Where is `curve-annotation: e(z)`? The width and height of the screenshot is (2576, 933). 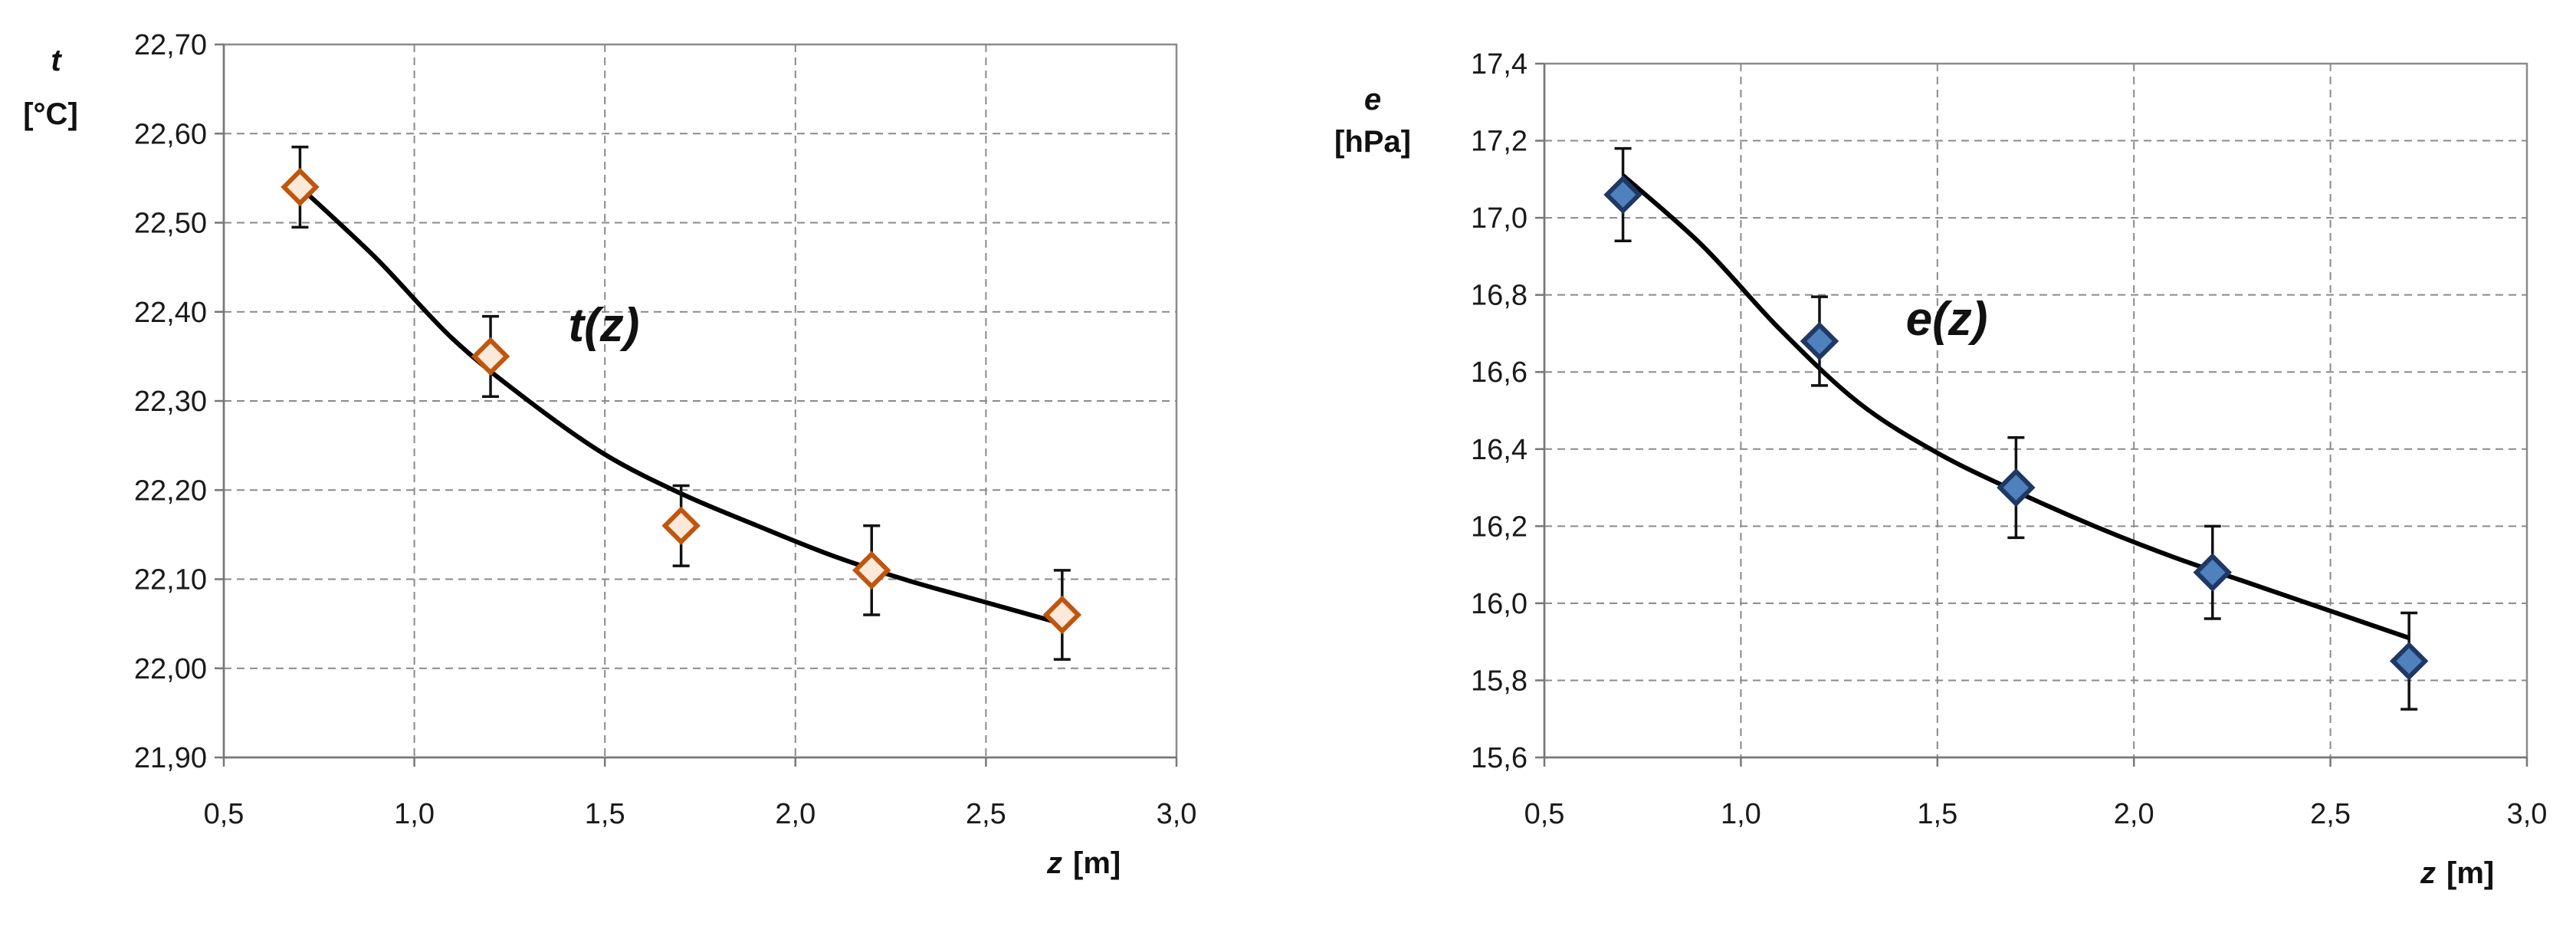 curve-annotation: e(z) is located at coordinates (1947, 319).